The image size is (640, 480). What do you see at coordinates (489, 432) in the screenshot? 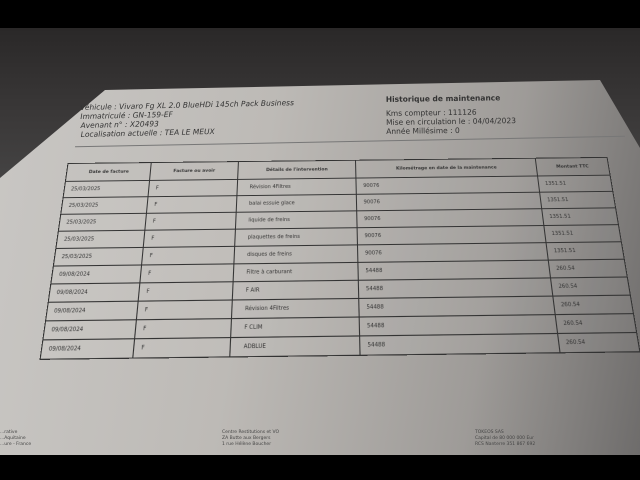
I see `footer-line: TOKEOS SAS` at bounding box center [489, 432].